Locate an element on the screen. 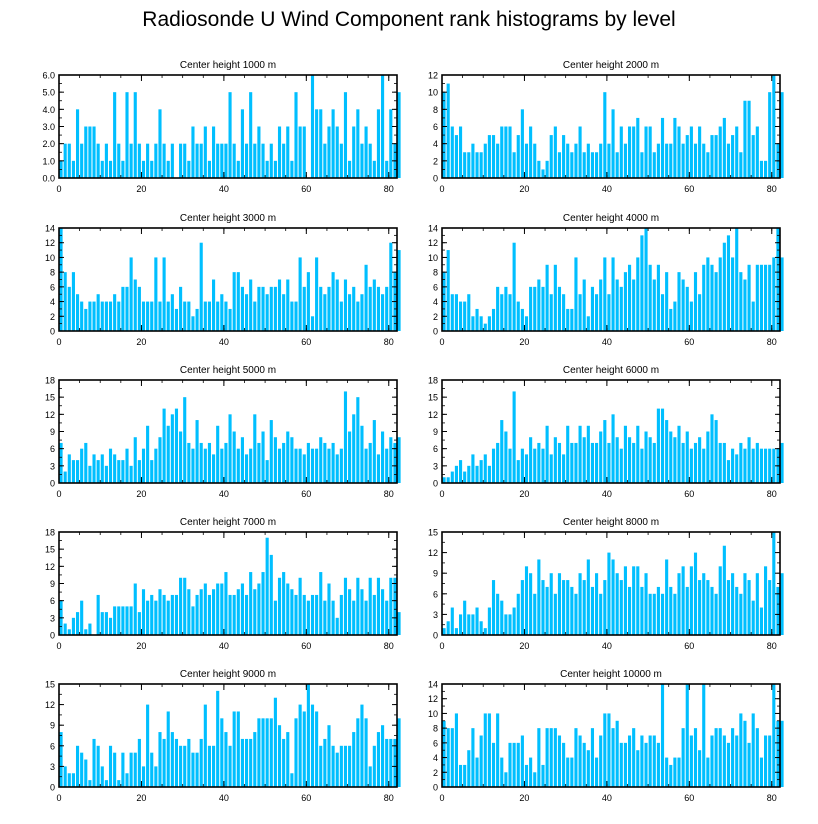  y-tick-label: 6 is located at coordinates (435, 594).